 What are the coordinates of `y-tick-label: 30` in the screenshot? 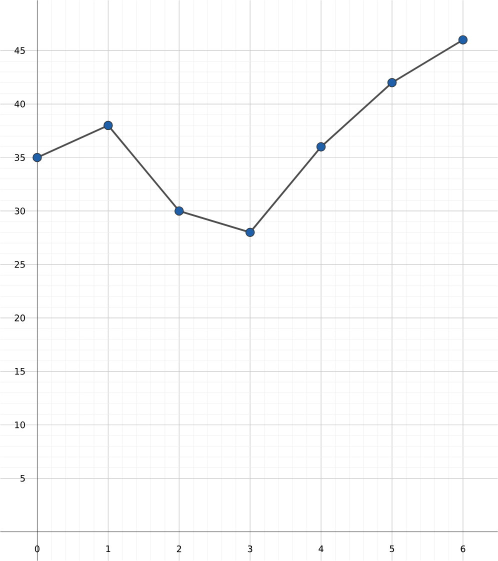 It's located at (19, 211).